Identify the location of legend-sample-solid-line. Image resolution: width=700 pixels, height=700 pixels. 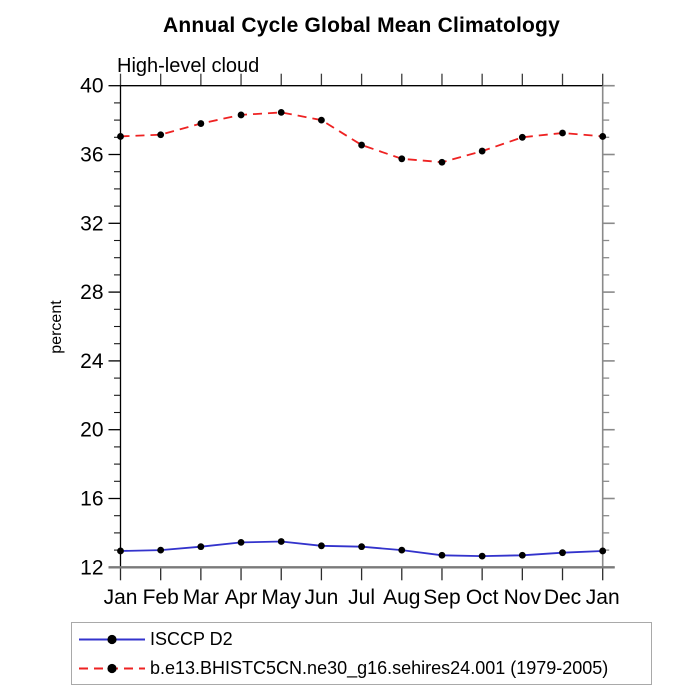
(112, 639).